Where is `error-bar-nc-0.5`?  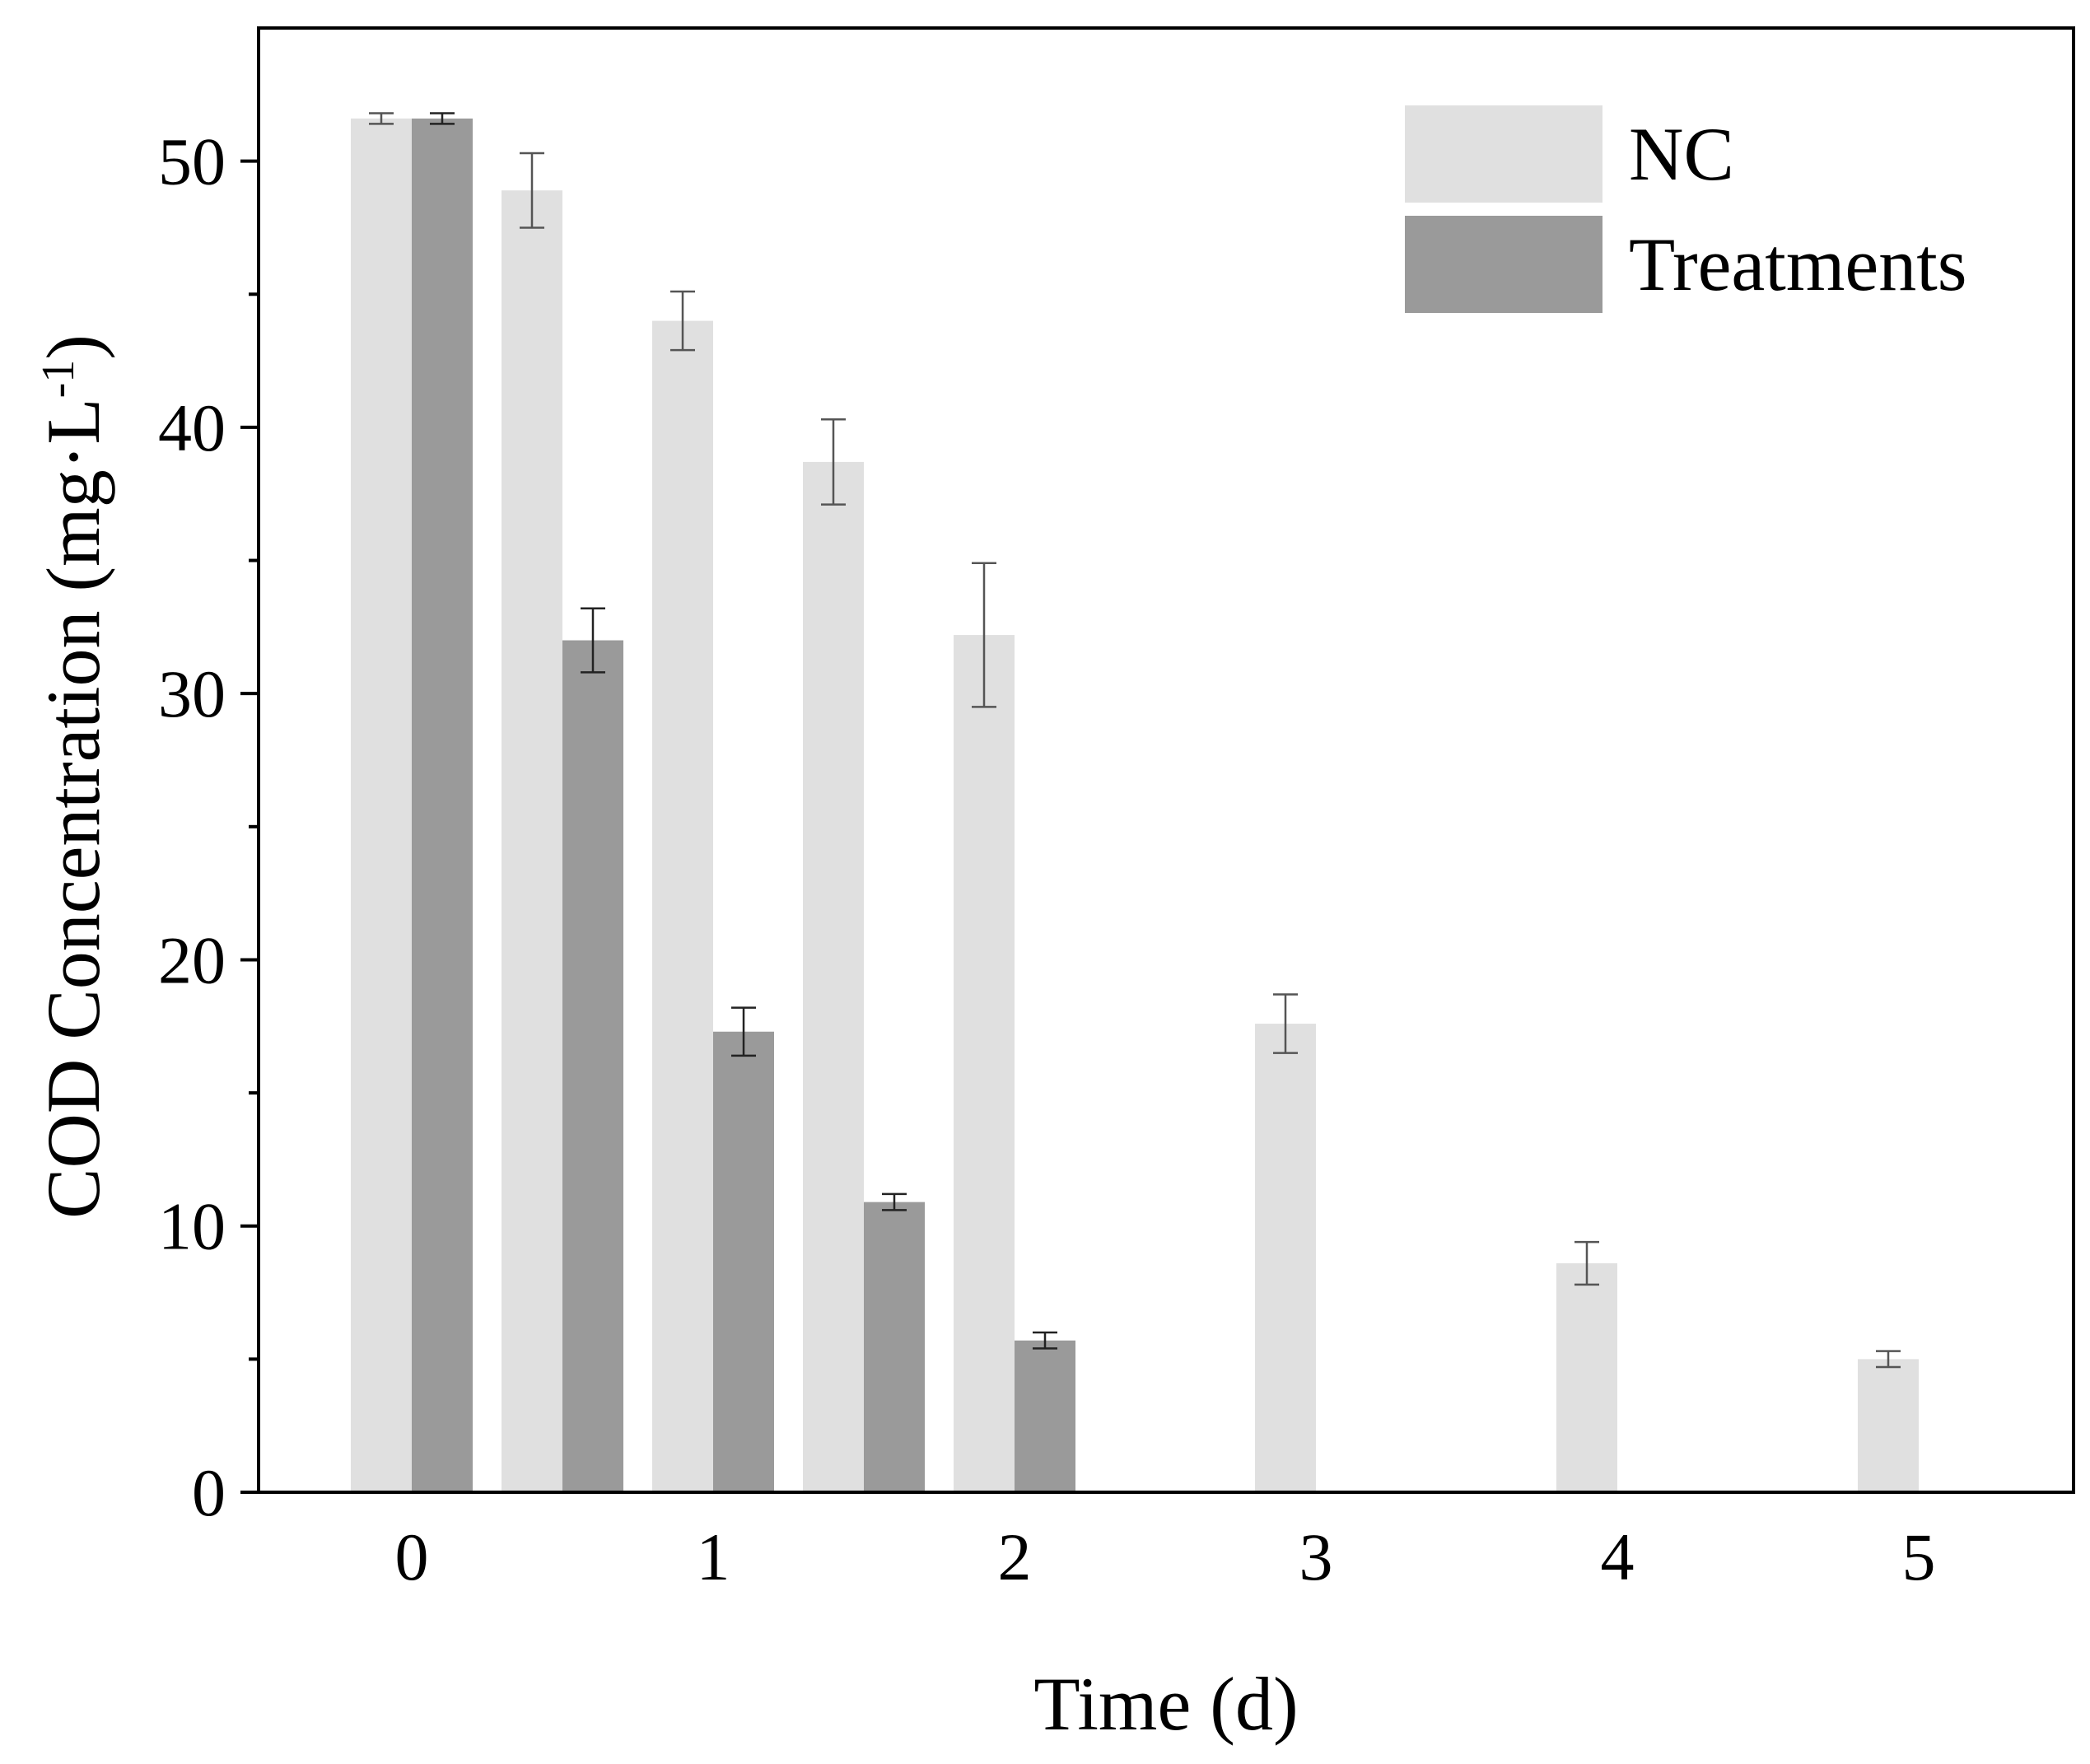
error-bar-nc-0.5 is located at coordinates (532, 190).